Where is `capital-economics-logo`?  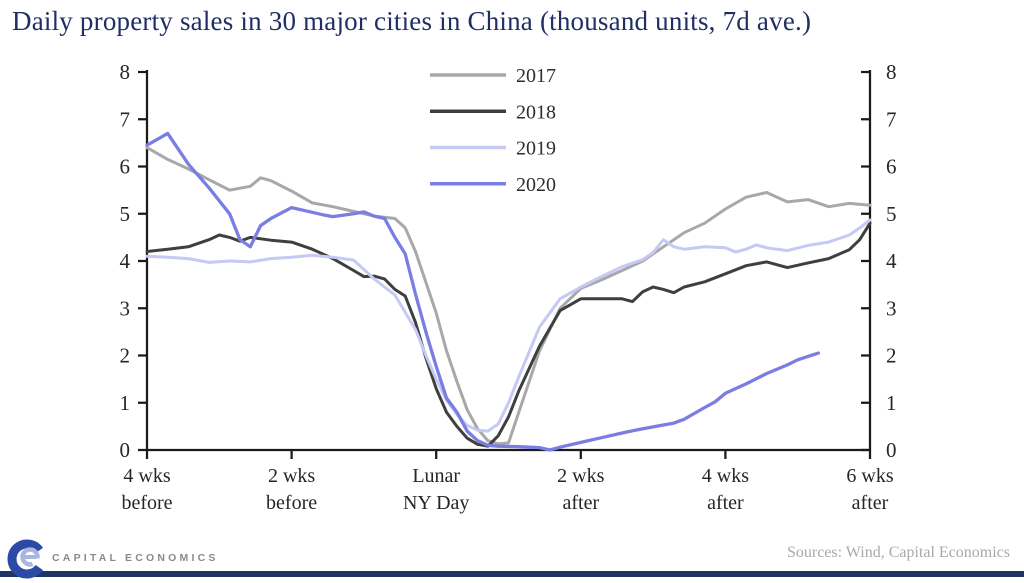 capital-economics-logo is located at coordinates (25, 559).